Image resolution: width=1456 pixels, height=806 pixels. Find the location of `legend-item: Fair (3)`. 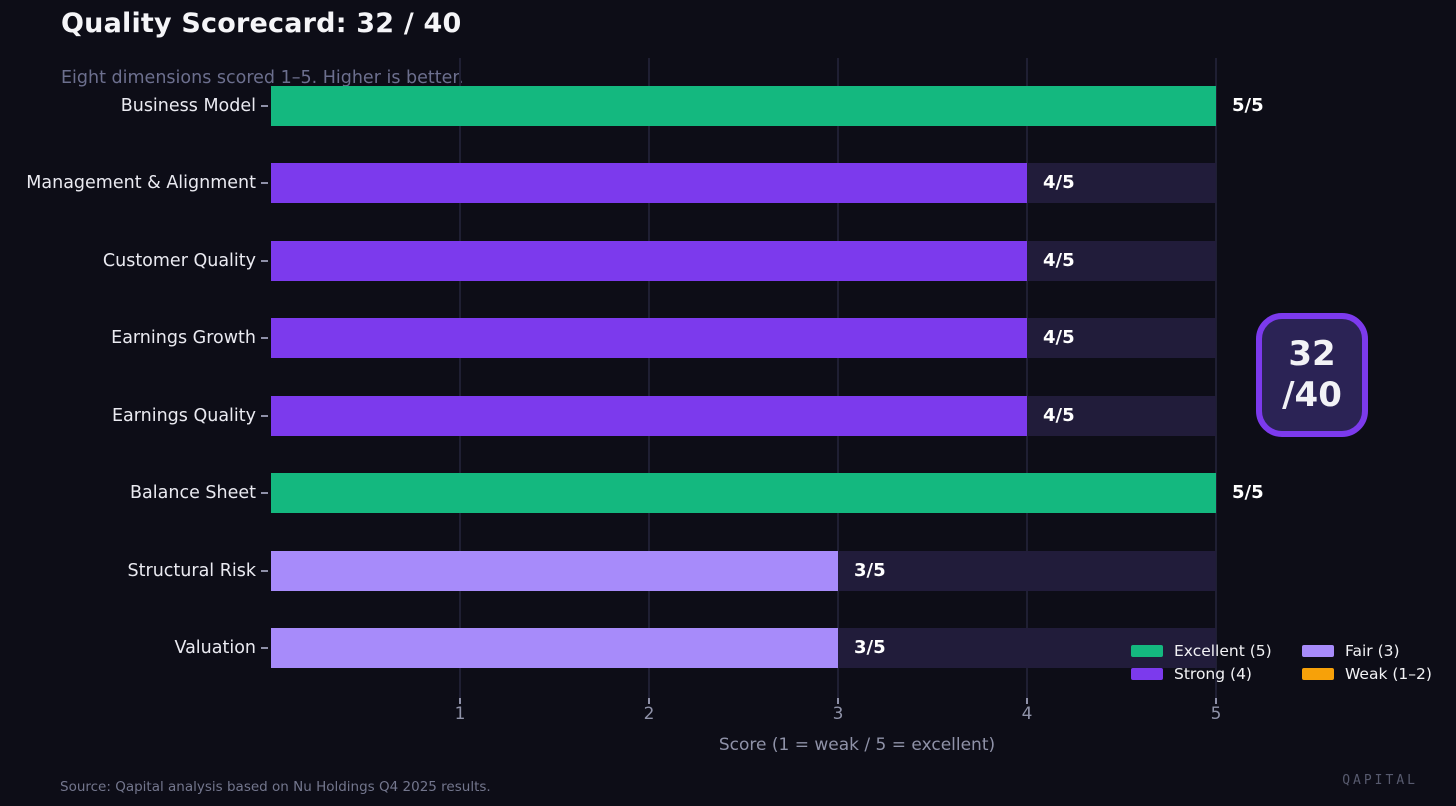

legend-item: Fair (3) is located at coordinates (1379, 651).